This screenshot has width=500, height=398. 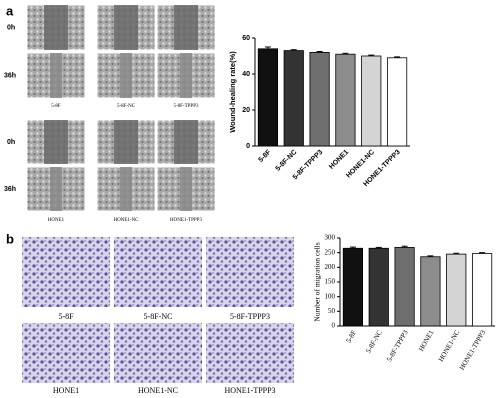 I want to click on panel-label: a, so click(x=10, y=10).